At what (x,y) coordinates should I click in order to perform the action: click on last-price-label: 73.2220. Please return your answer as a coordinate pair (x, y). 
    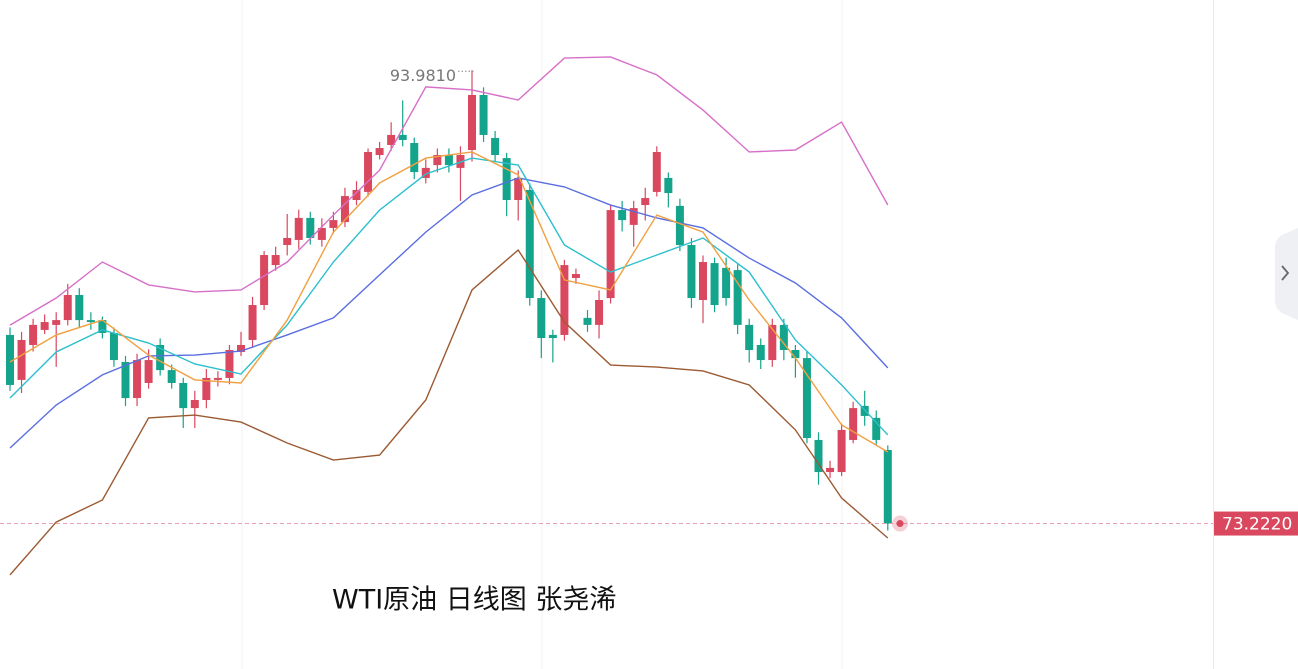
    Looking at the image, I should click on (1257, 525).